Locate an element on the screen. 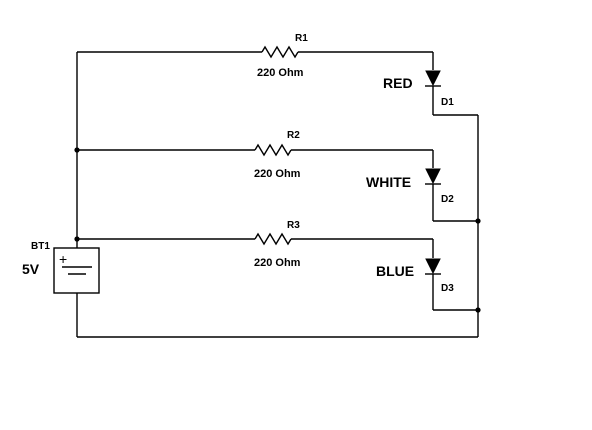  d2-ref-label: D2 is located at coordinates (447, 199).